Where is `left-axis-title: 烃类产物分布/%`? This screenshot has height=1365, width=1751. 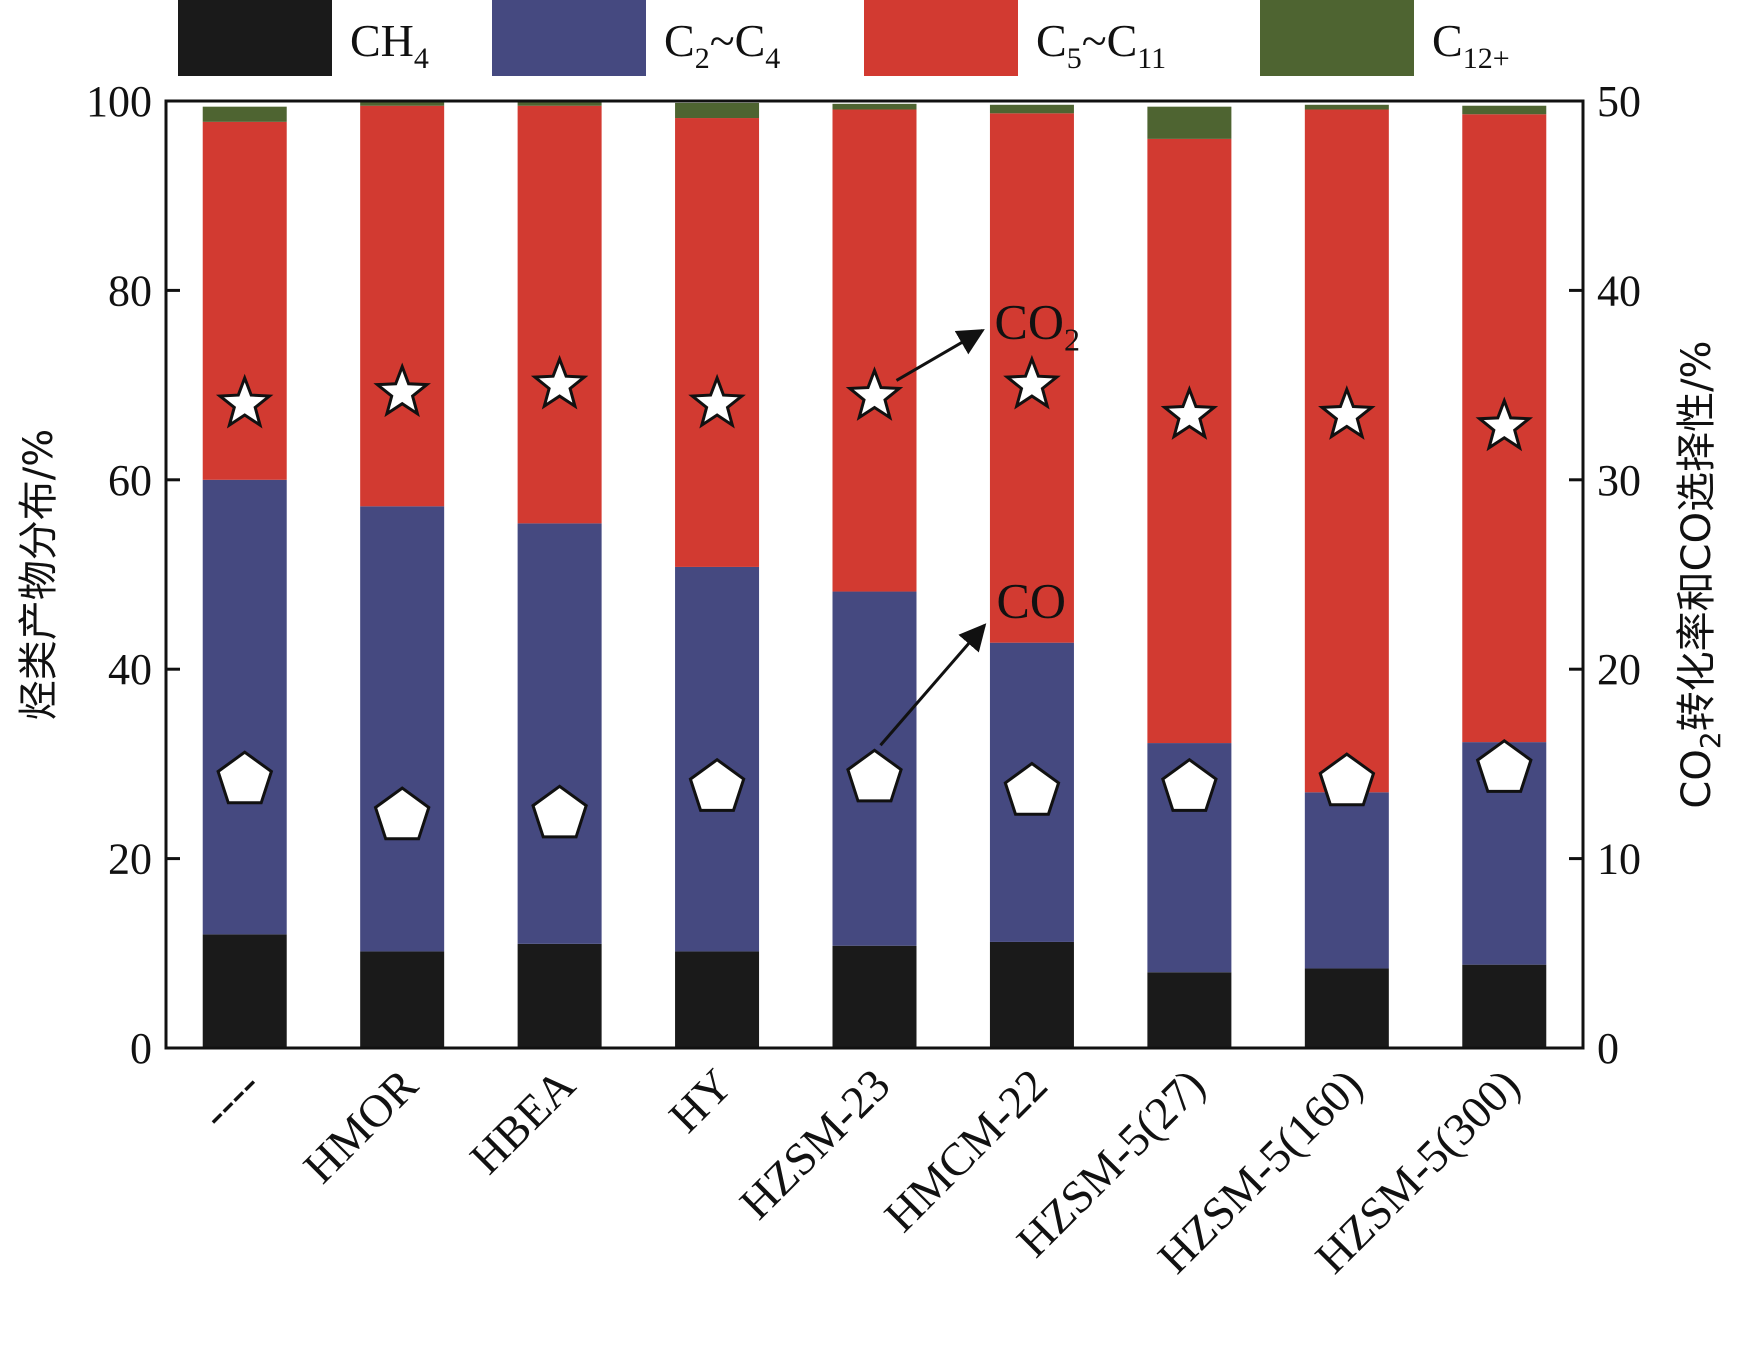
left-axis-title: 烃类产物分布/% is located at coordinates (39, 574).